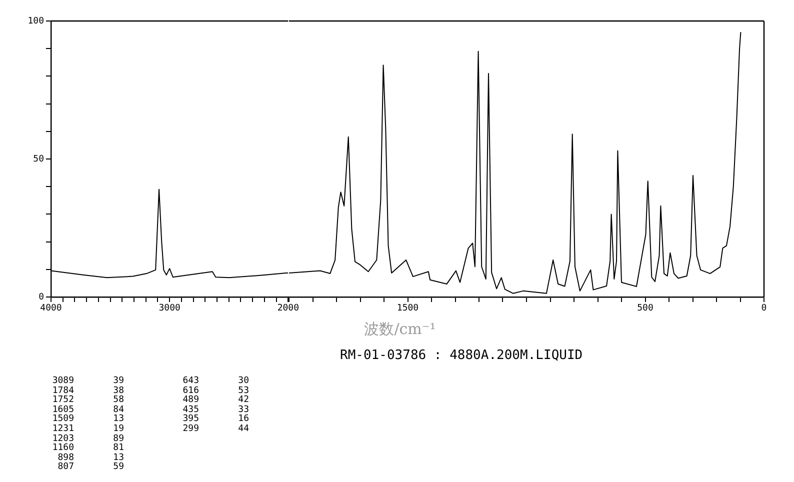 The height and width of the screenshot is (482, 794). I want to click on x-tick-label: 2000, so click(288, 309).